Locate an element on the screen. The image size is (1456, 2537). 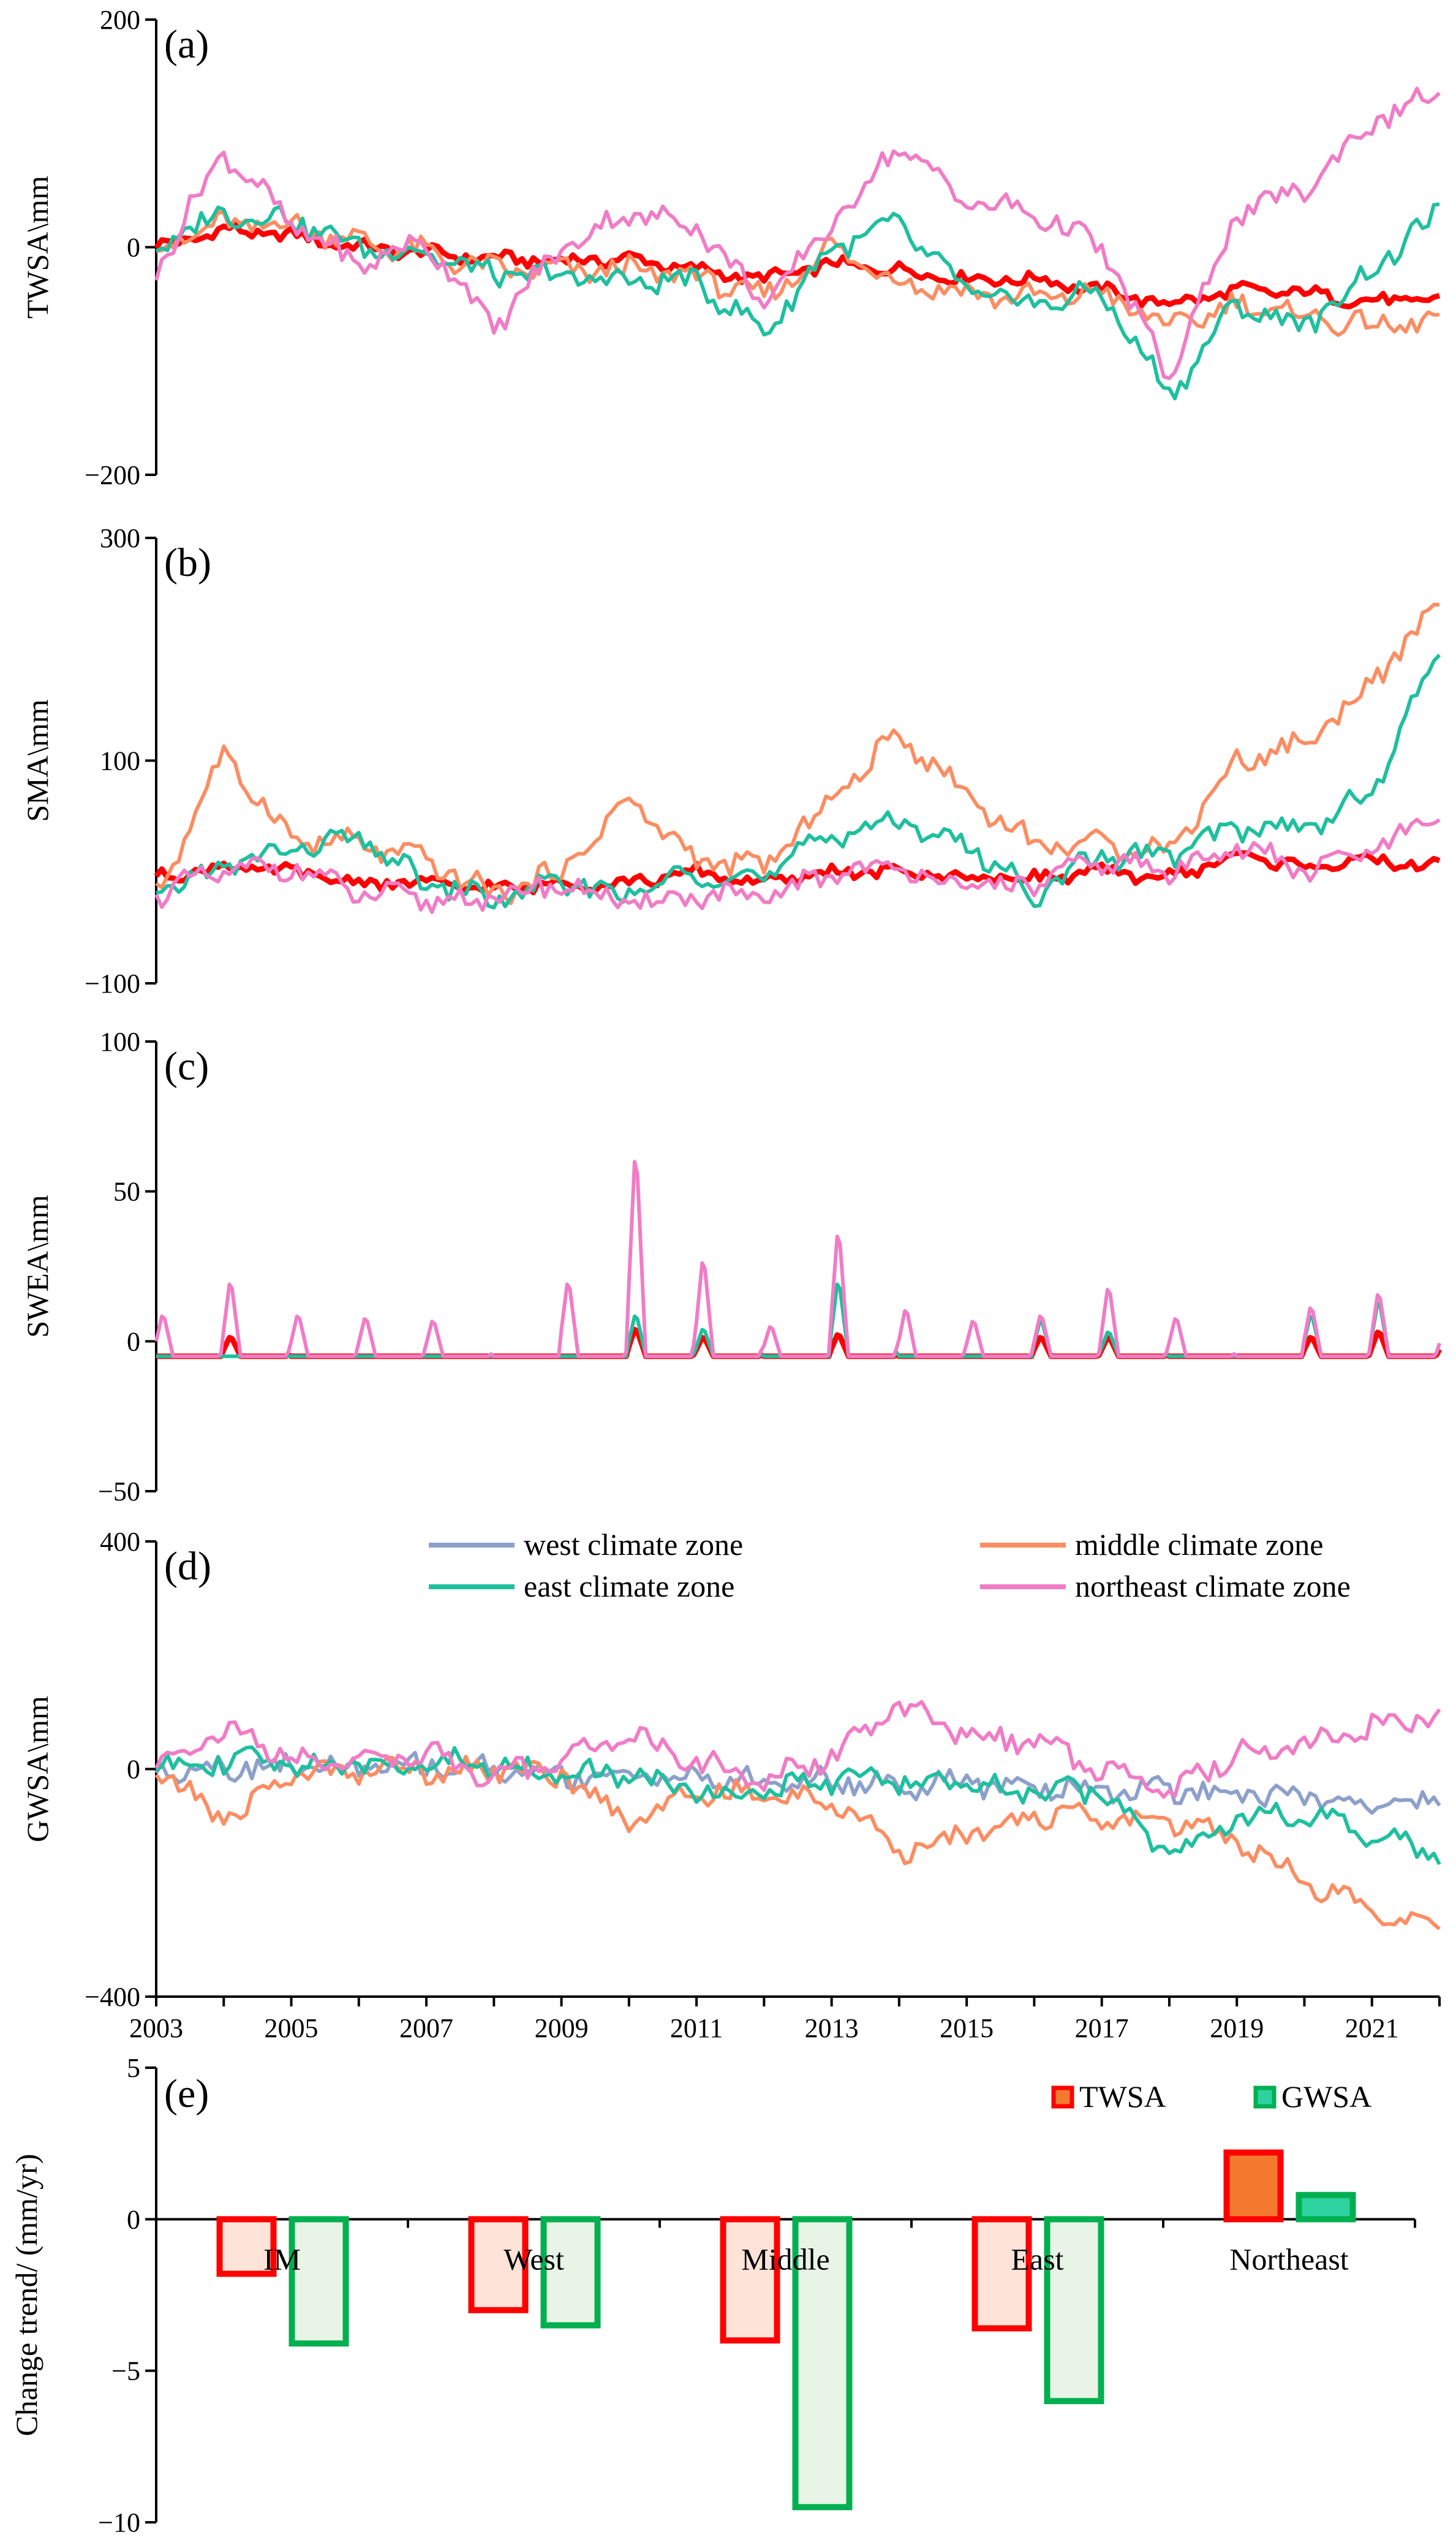
x-tick-label: 2021 is located at coordinates (1372, 2028).